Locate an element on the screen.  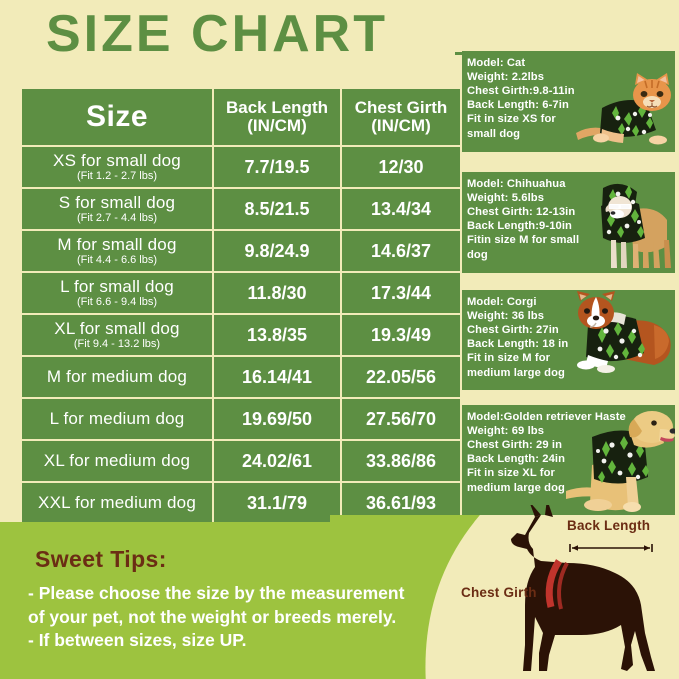
cell-chest-girth: 17.3/44 is located at coordinates (401, 293).